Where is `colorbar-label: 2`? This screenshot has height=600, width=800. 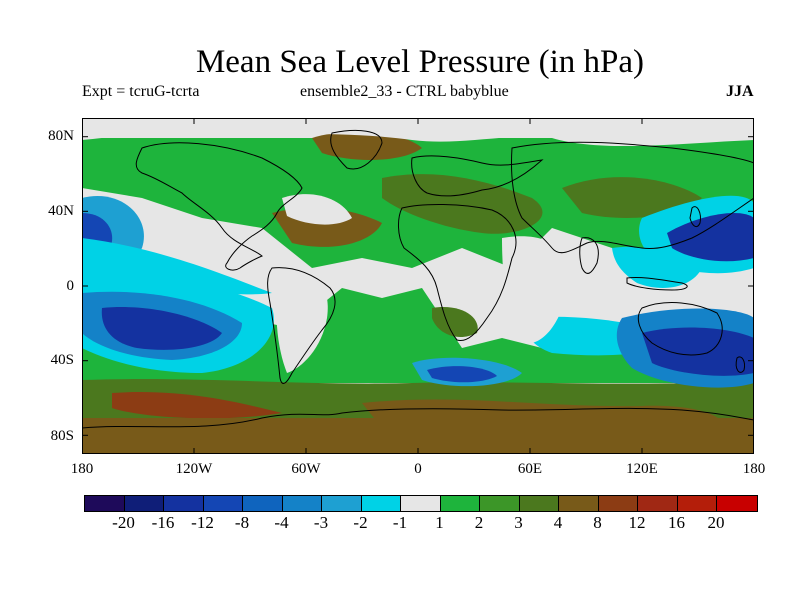 colorbar-label: 2 is located at coordinates (479, 522).